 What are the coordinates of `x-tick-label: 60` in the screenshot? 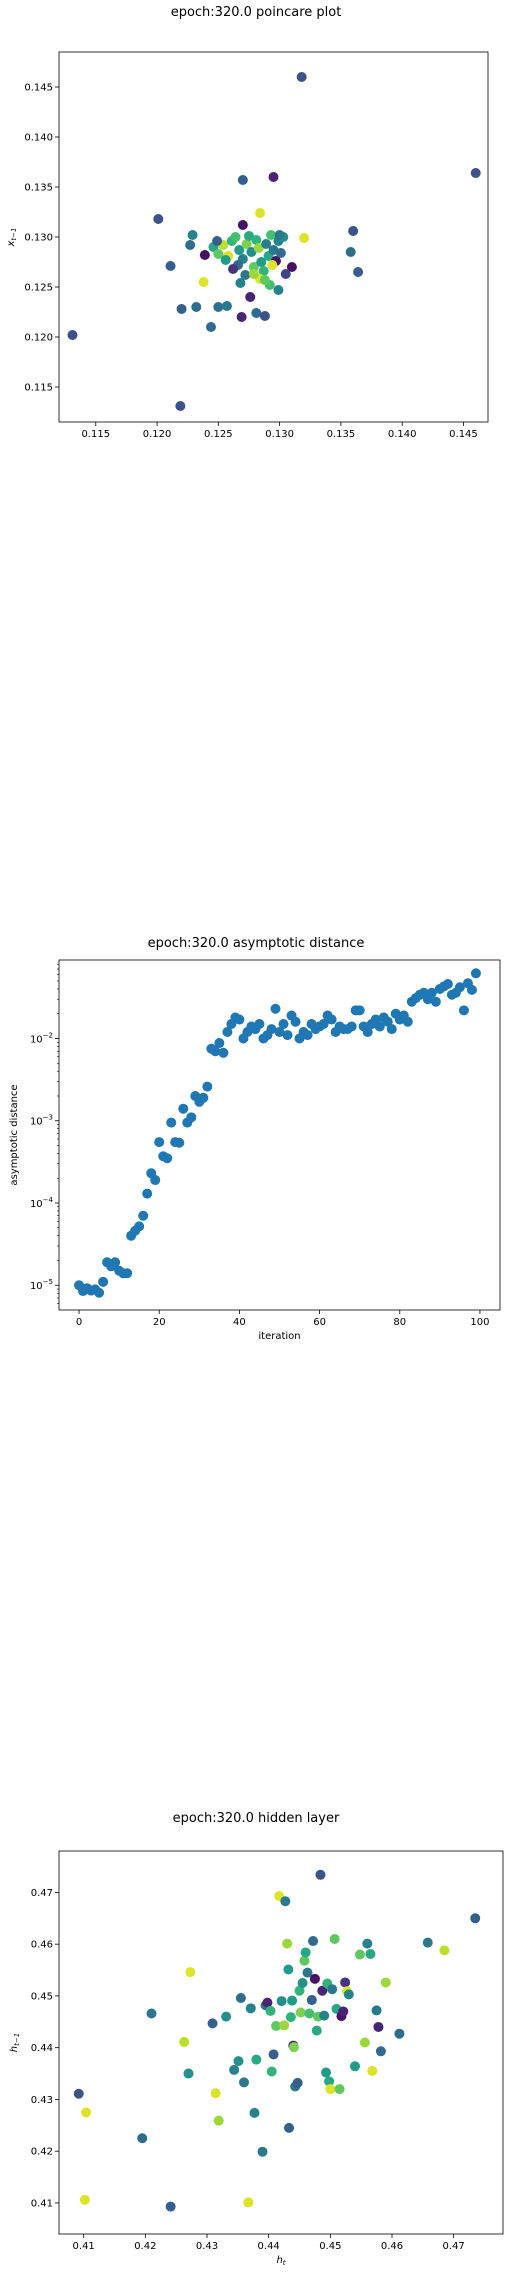 It's located at (319, 1322).